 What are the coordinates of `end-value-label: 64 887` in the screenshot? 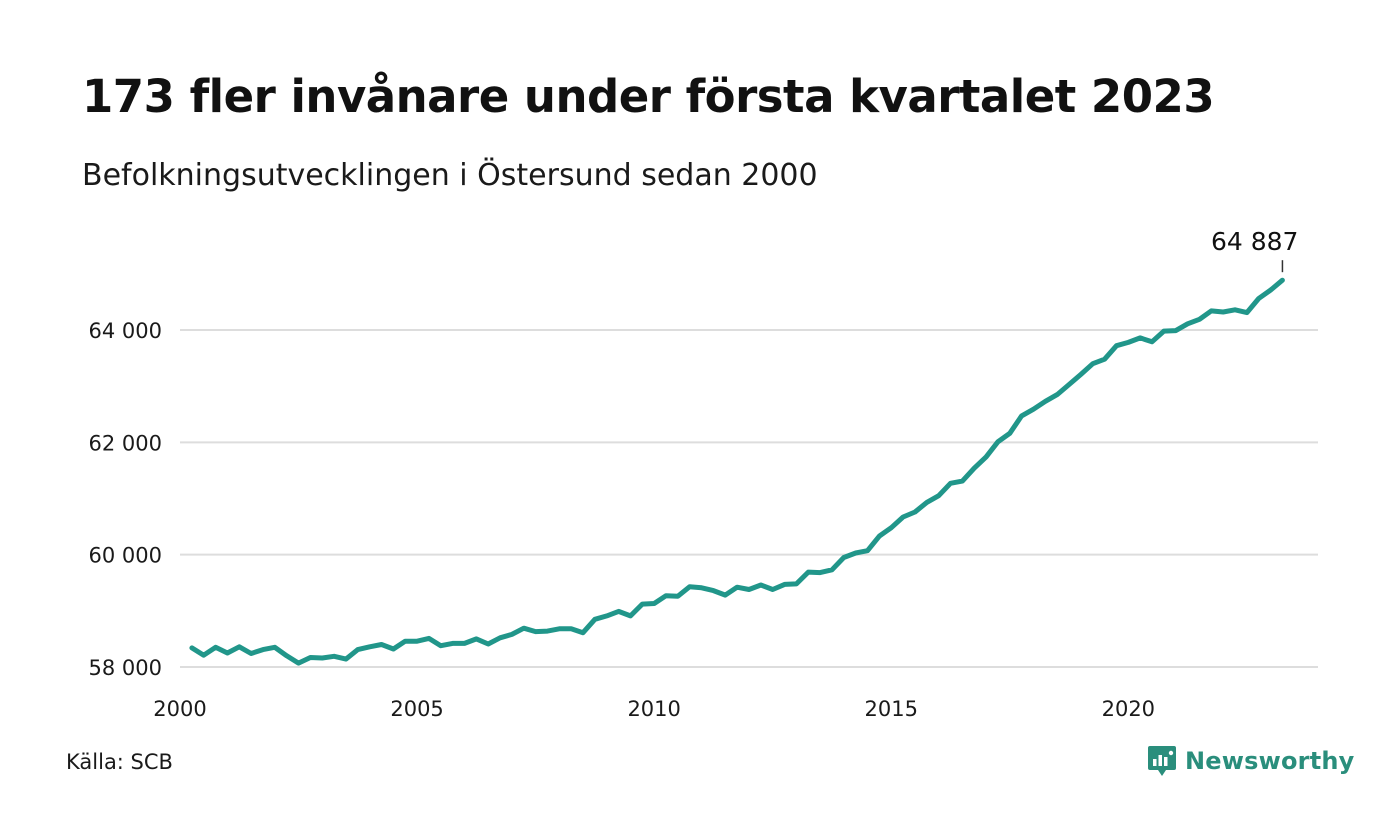 It's located at (1254, 241).